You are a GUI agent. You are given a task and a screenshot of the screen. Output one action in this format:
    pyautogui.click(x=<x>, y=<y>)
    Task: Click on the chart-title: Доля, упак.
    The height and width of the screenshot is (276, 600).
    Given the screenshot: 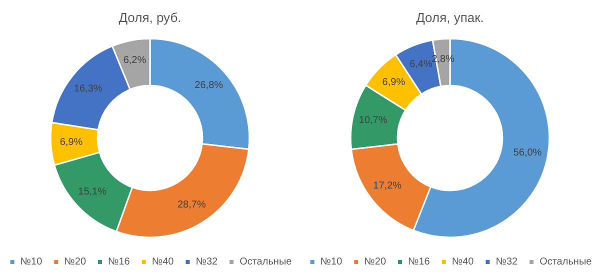 What is the action you would take?
    pyautogui.click(x=450, y=17)
    